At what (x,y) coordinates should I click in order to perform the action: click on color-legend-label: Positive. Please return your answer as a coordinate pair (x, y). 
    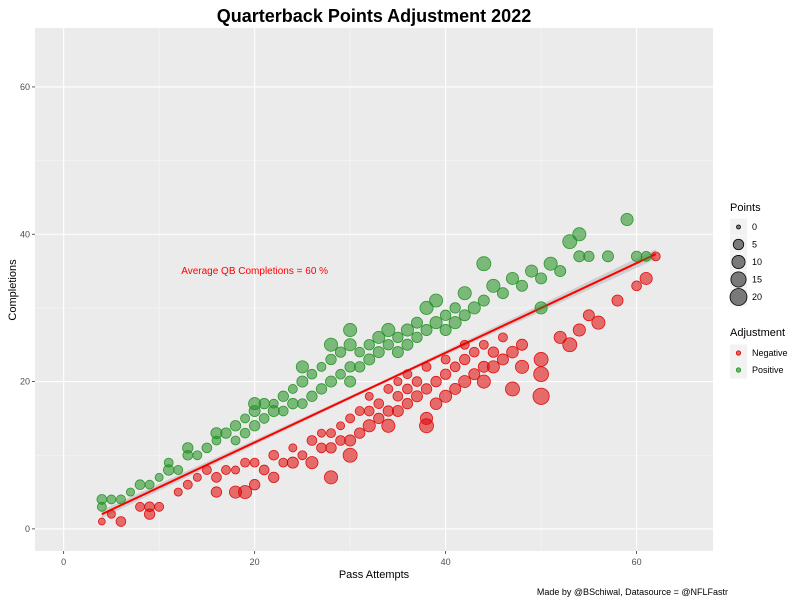
    Looking at the image, I should click on (768, 370).